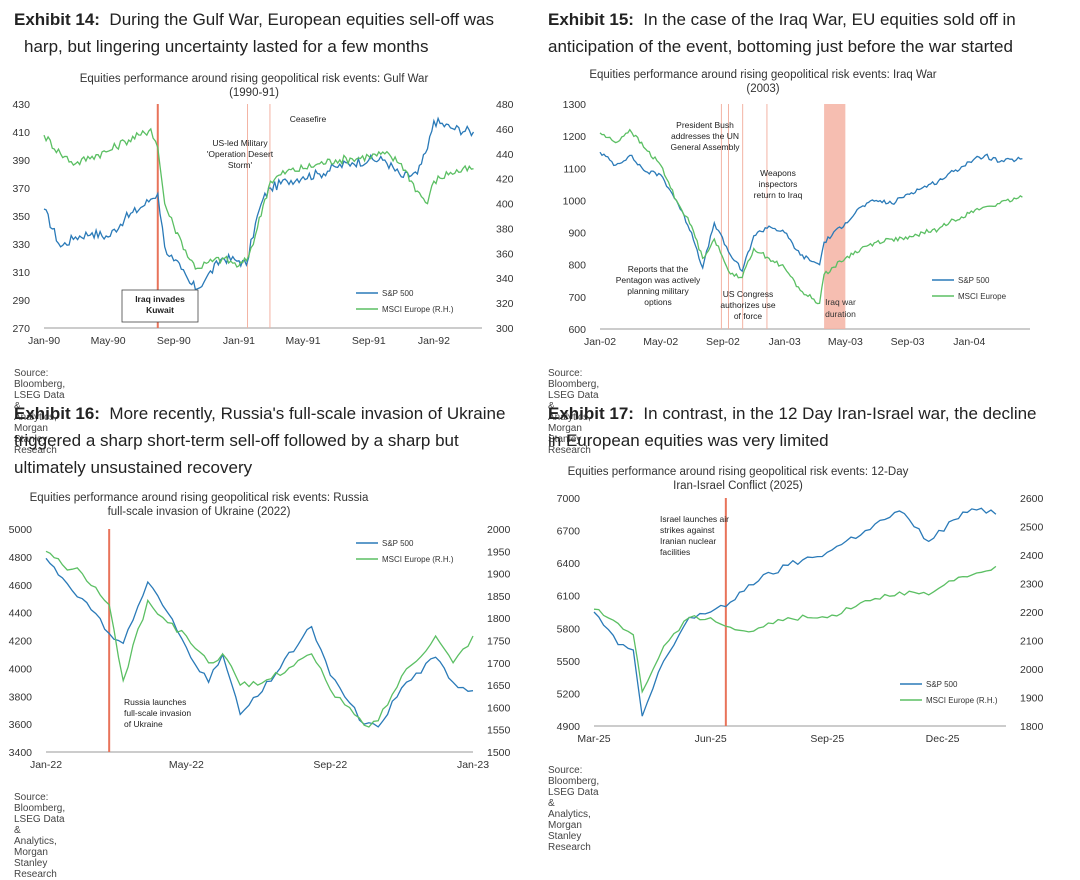  What do you see at coordinates (723, 342) in the screenshot?
I see `x-tick-label: Sep-02` at bounding box center [723, 342].